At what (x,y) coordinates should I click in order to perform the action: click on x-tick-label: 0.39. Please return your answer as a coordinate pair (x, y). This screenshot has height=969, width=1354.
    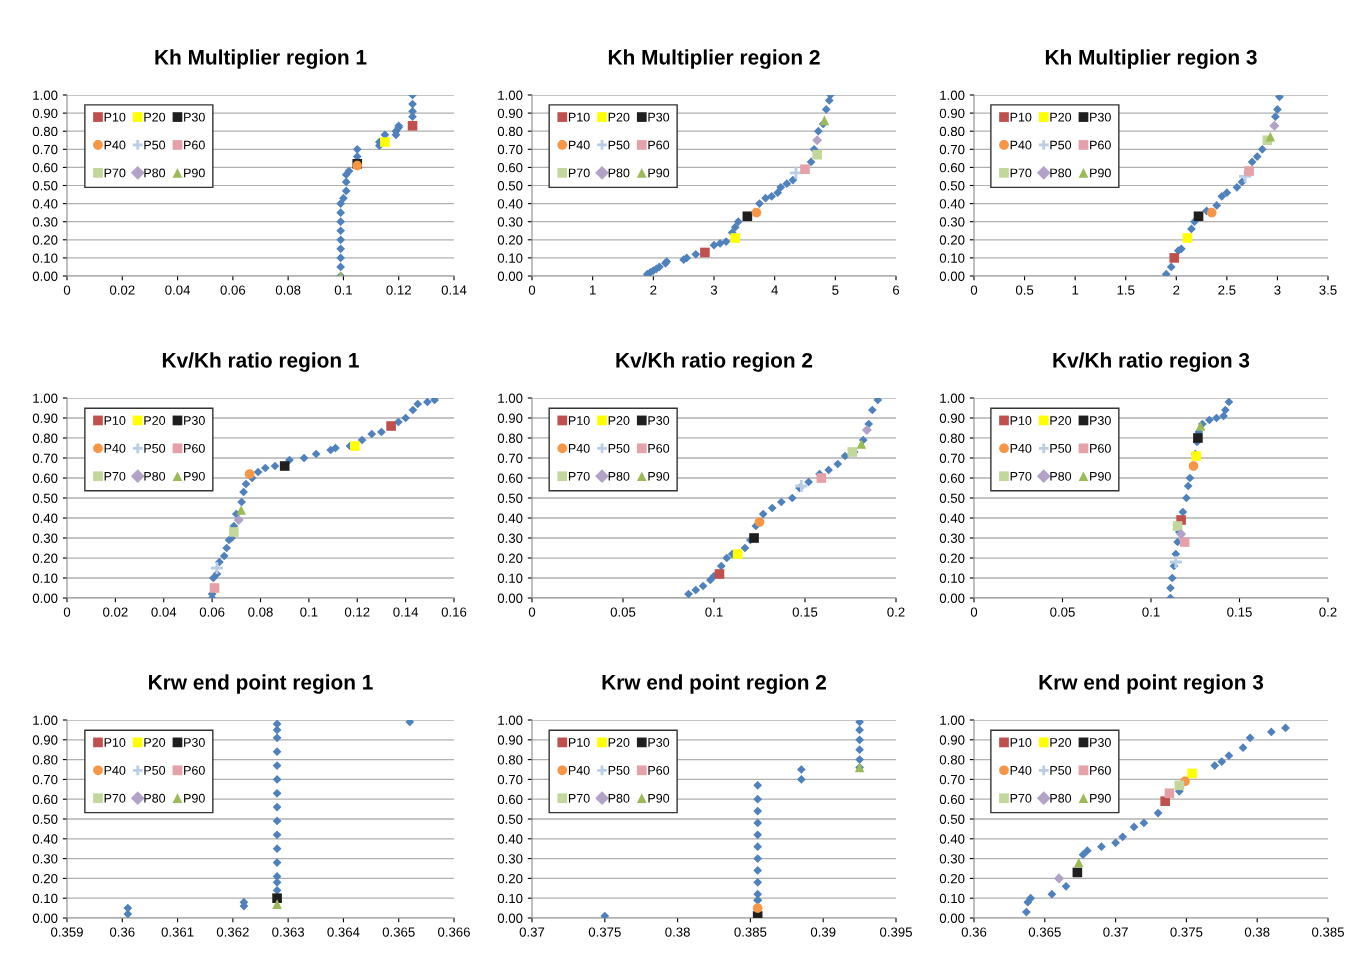
    Looking at the image, I should click on (823, 932).